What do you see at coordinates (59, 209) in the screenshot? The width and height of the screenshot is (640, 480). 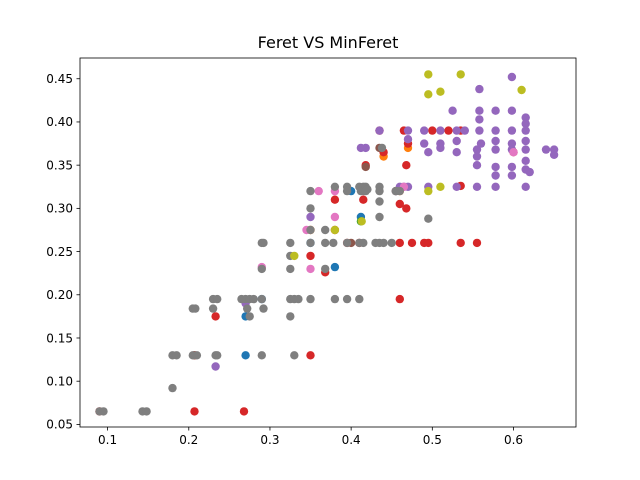 I see `y-tick-label: 0.30` at bounding box center [59, 209].